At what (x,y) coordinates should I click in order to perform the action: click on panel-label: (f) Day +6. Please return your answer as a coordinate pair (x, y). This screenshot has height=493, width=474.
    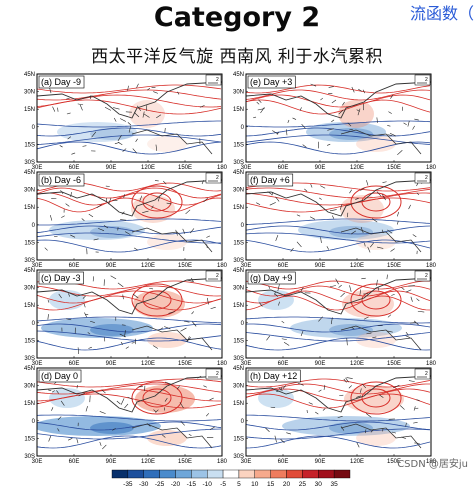
    Looking at the image, I should click on (270, 180).